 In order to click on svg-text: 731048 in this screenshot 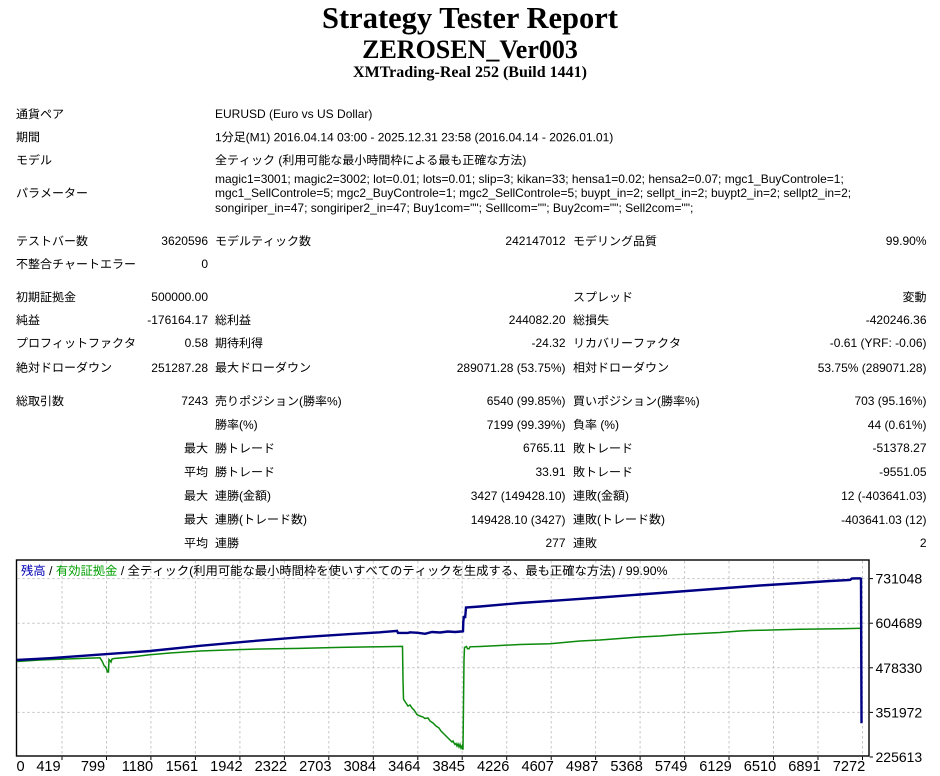, I will do `click(899, 579)`.